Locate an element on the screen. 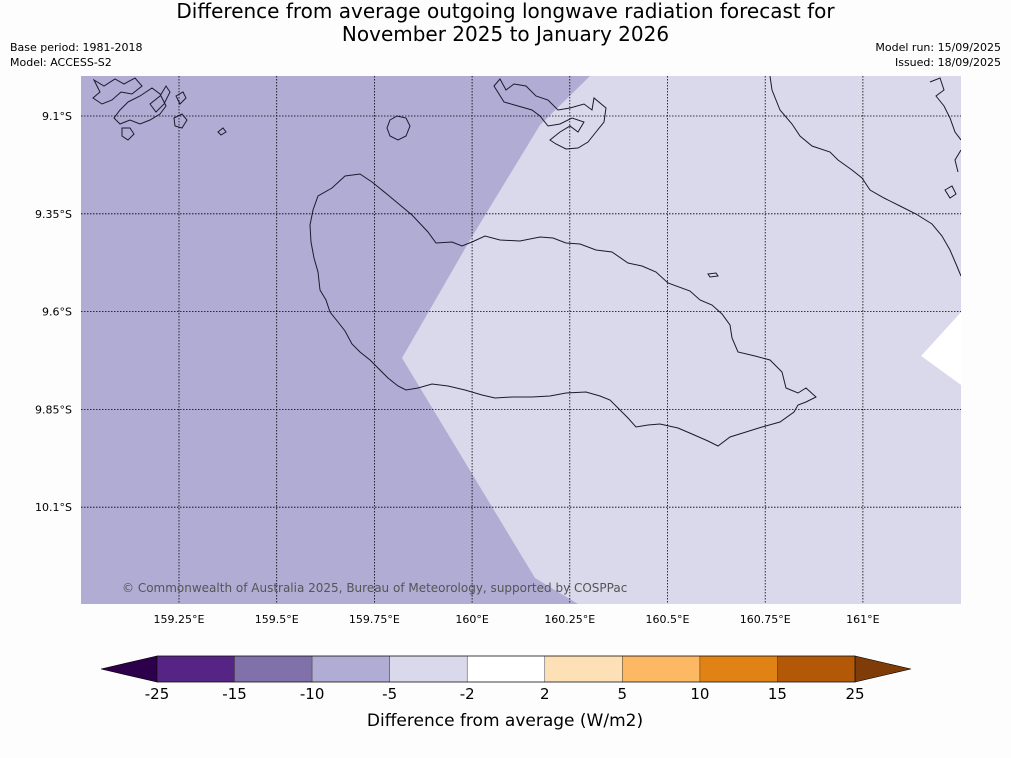 This screenshot has width=1011, height=758. colorbar-frame is located at coordinates (506, 669).